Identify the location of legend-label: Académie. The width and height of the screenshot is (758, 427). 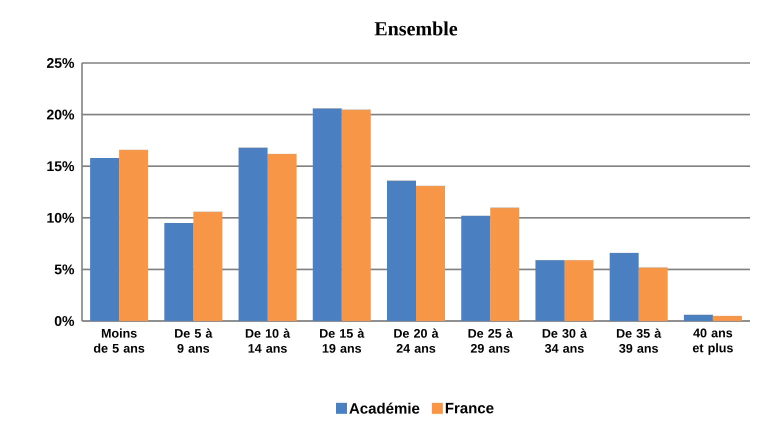
(384, 408).